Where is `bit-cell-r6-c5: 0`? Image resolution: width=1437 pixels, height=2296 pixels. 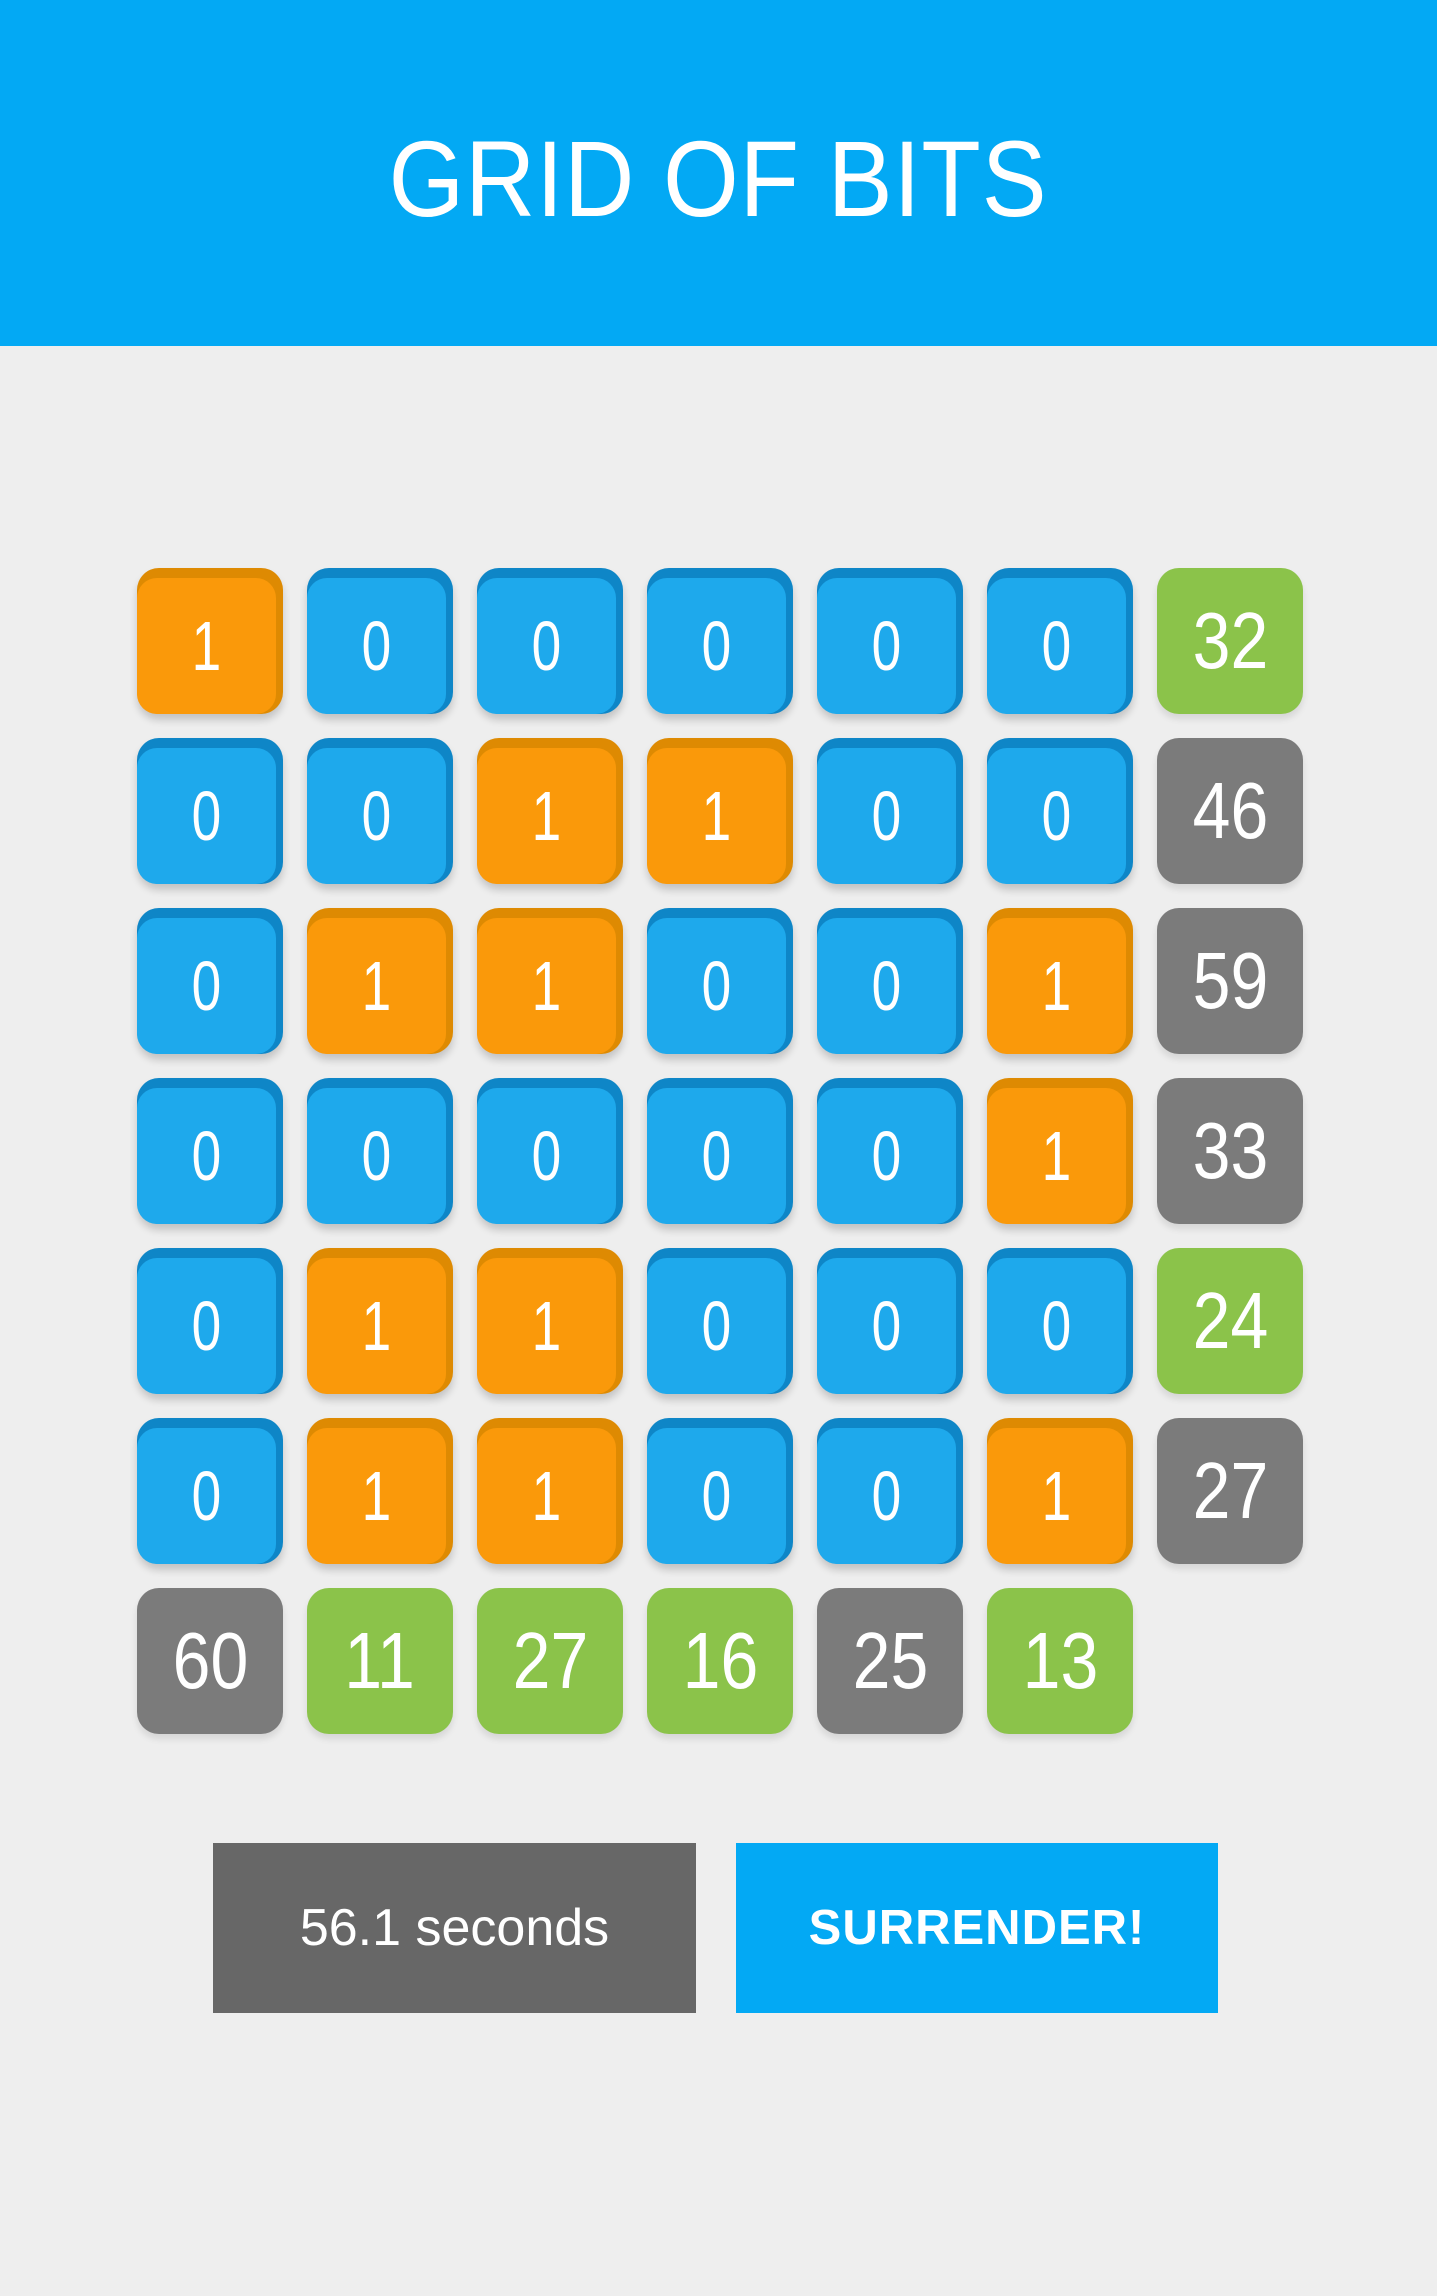
bit-cell-r6-c5: 0 is located at coordinates (890, 1491).